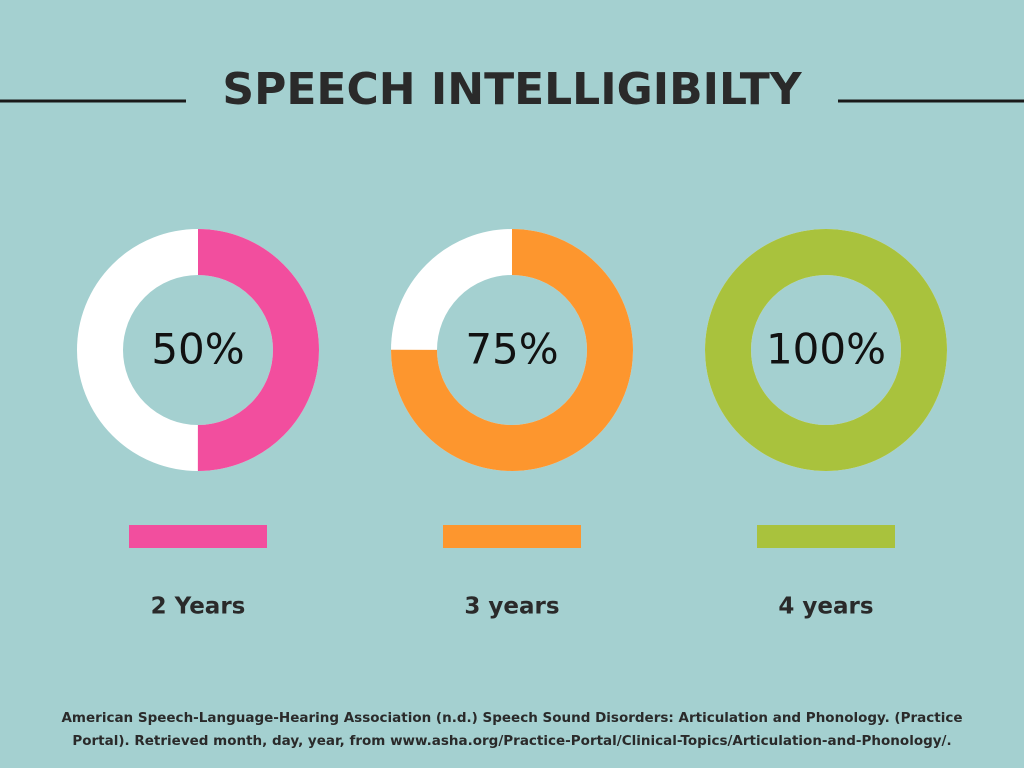  I want to click on value-label: 75%, so click(511, 349).